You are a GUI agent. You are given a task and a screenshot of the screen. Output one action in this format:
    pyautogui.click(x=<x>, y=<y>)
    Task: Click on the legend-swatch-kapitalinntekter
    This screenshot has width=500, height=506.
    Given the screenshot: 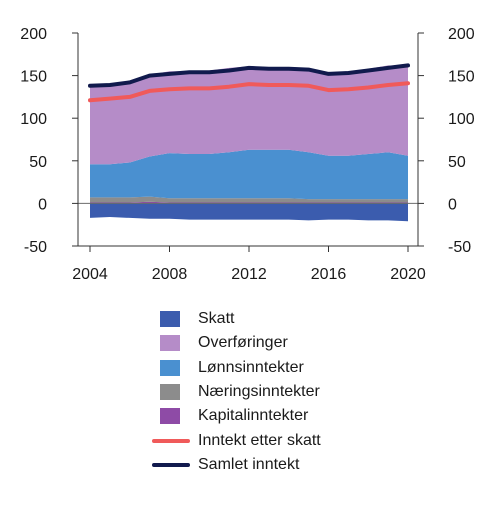 What is the action you would take?
    pyautogui.click(x=170, y=416)
    